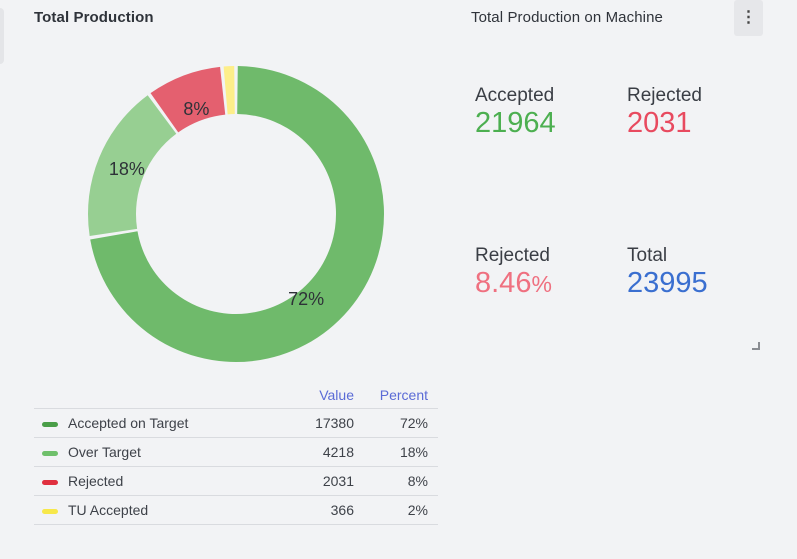 This screenshot has width=797, height=559. I want to click on kebab-menu-icon: ⋮, so click(748, 17).